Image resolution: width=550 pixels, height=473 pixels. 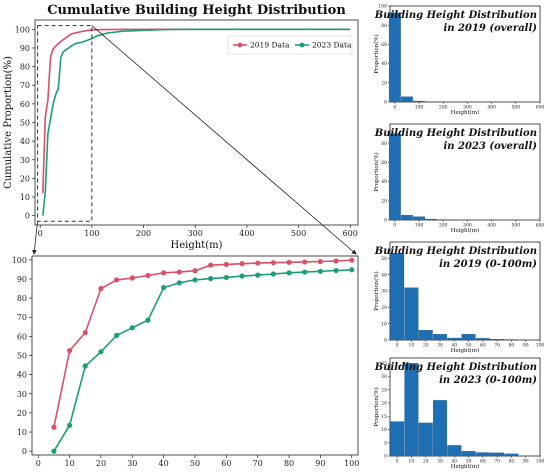 What do you see at coordinates (132, 463) in the screenshot?
I see `x-tick-label: 30` at bounding box center [132, 463].